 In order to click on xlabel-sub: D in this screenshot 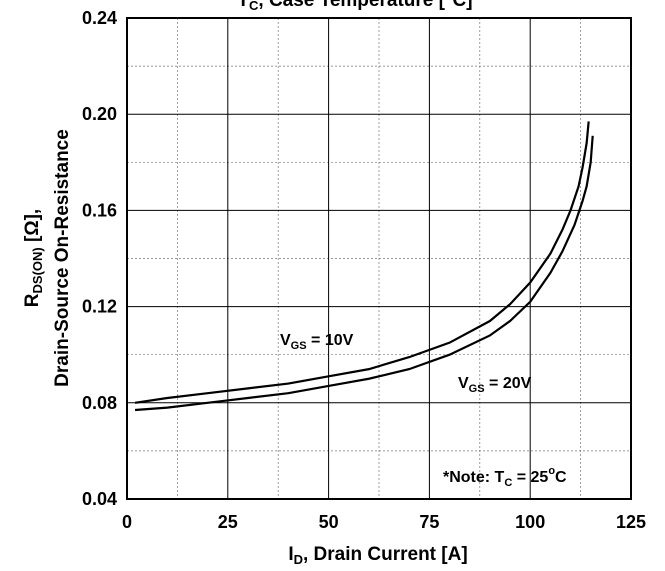, I will do `click(298, 559)`.